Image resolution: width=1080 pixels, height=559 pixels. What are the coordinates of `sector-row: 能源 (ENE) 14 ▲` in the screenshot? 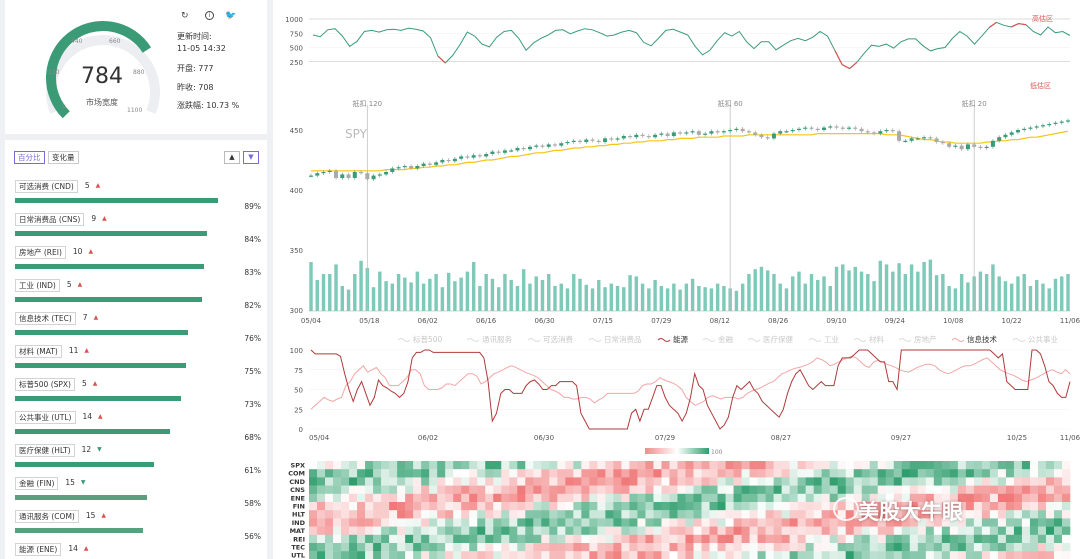 It's located at (140, 551).